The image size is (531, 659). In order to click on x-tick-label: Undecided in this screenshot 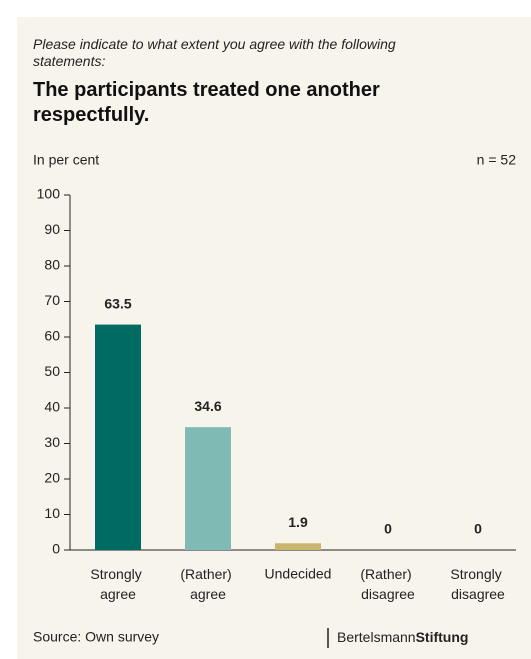, I will do `click(298, 574)`.